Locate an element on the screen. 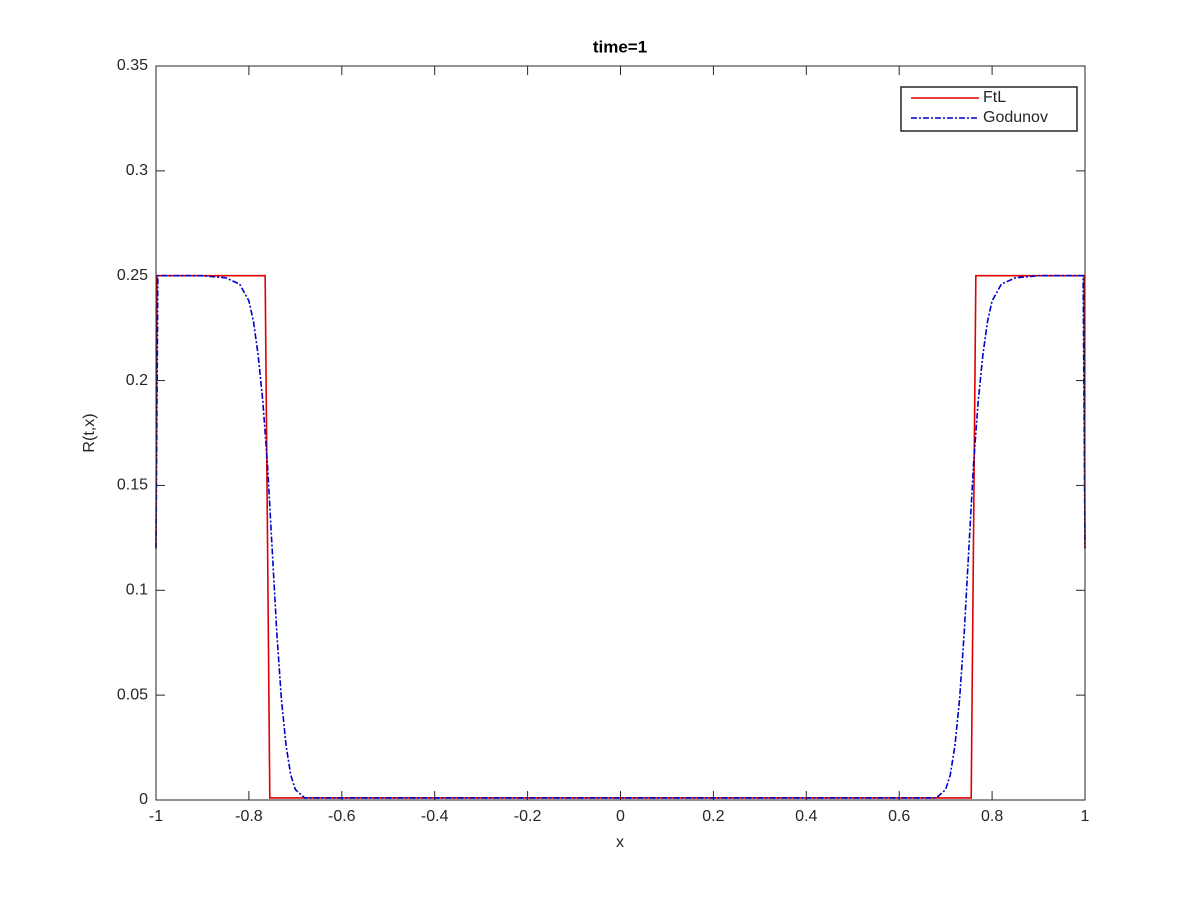 This screenshot has width=1200, height=900. x-tick-label: 1 is located at coordinates (1085, 816).